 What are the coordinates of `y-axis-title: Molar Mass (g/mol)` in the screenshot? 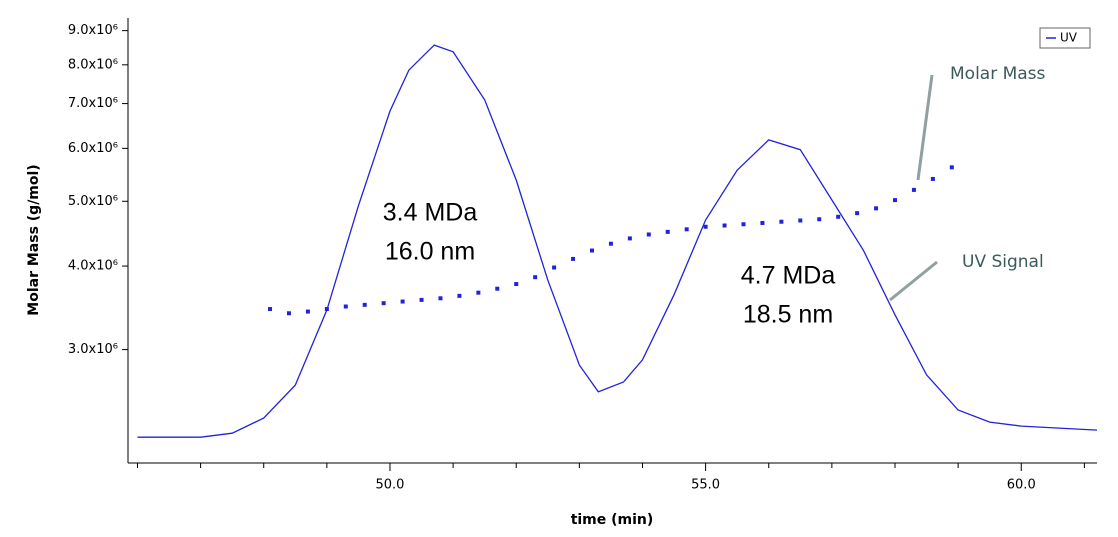 It's located at (34, 239).